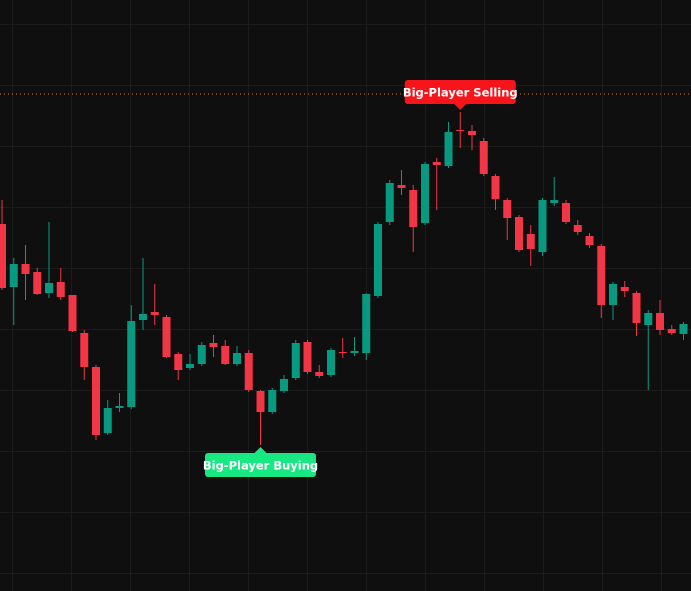 This screenshot has height=591, width=691. I want to click on annotation-label: Big-Player Selling, so click(460, 93).